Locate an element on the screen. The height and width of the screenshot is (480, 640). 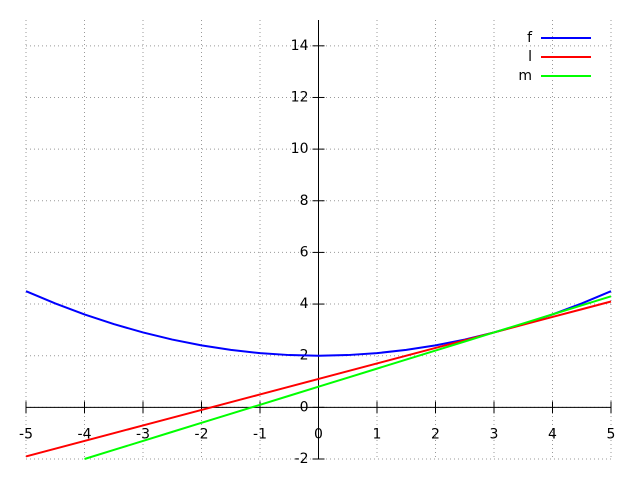
x-tick-label: 0 is located at coordinates (318, 434).